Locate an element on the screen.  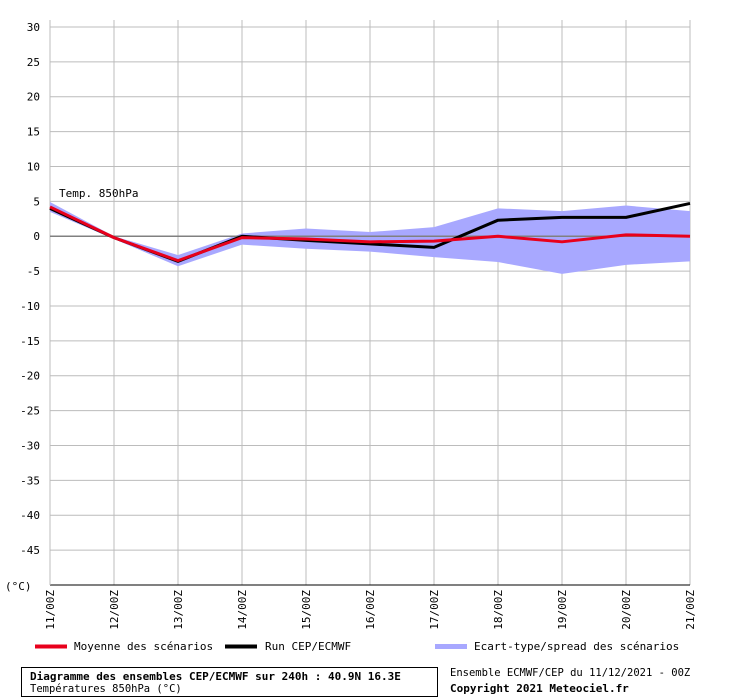
y-tick-label: 5 is located at coordinates (36, 201).